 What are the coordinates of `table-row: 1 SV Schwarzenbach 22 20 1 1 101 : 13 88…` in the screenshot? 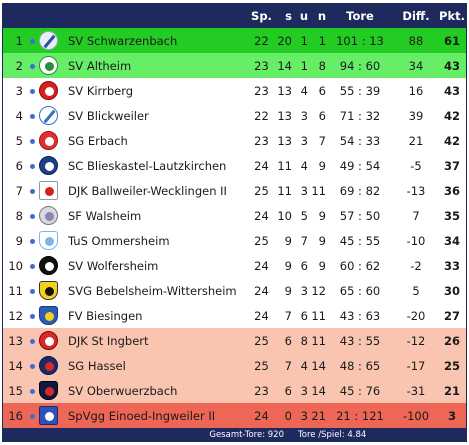 It's located at (234, 40).